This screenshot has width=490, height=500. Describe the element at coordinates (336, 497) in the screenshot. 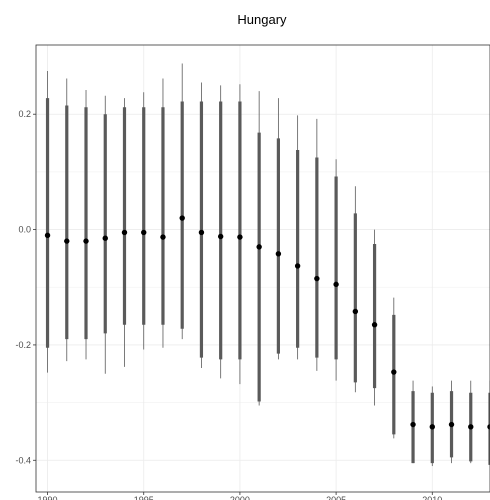

I see `x-tick-label: 2005` at that location.